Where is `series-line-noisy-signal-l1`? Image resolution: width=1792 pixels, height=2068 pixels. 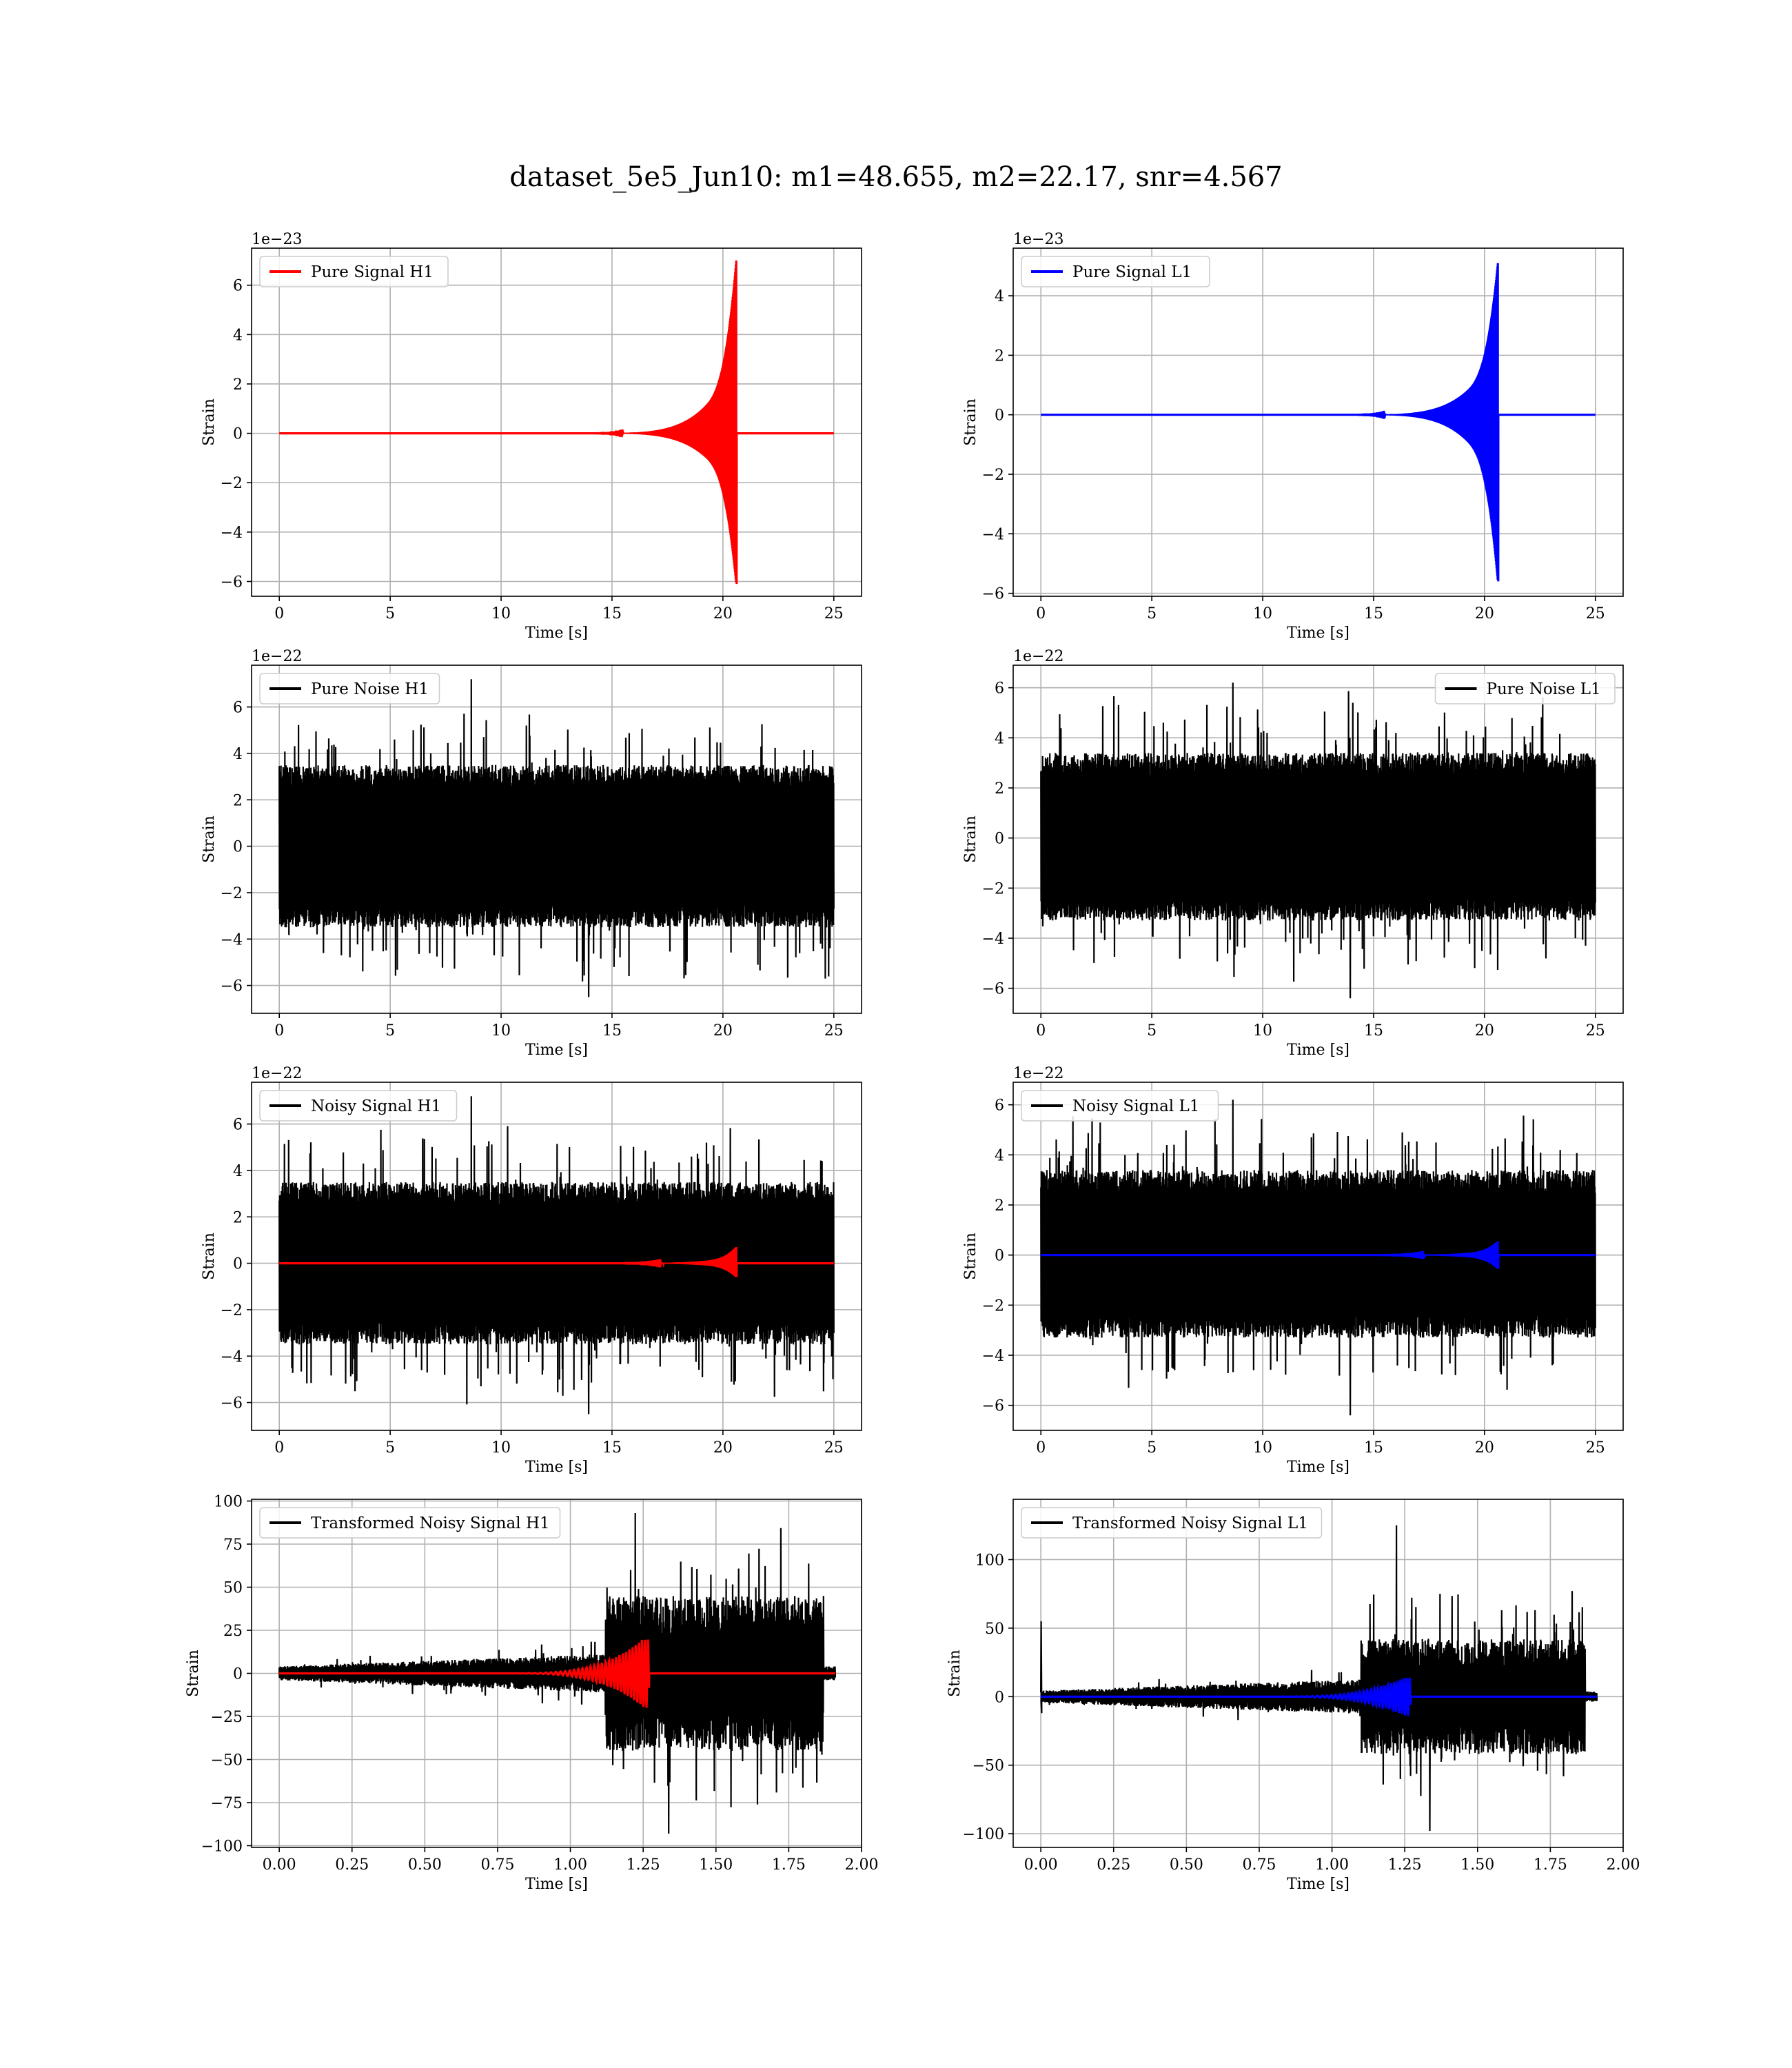 series-line-noisy-signal-l1 is located at coordinates (1318, 1257).